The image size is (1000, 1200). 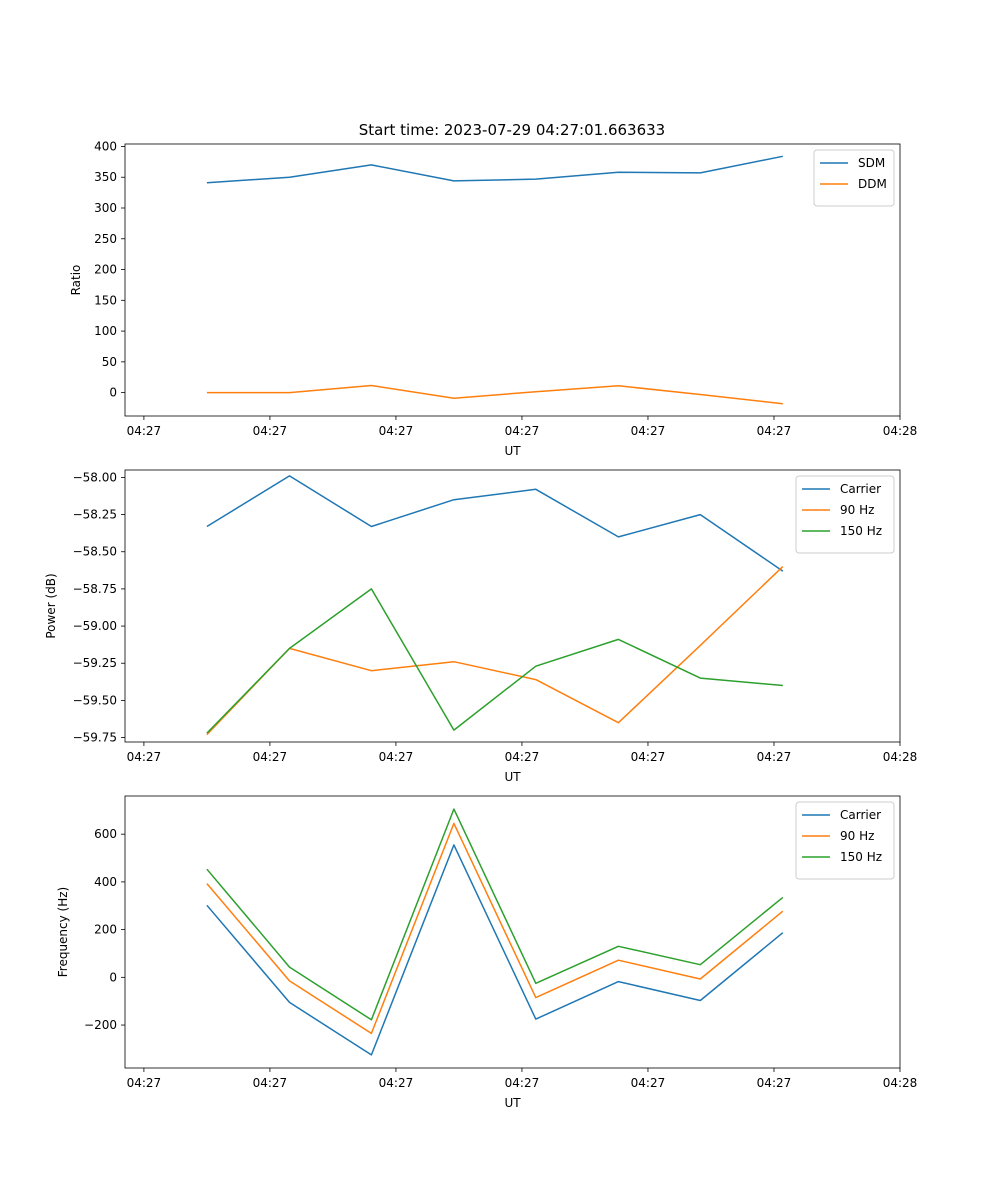 What do you see at coordinates (105, 239) in the screenshot?
I see `y-tick-label: 250` at bounding box center [105, 239].